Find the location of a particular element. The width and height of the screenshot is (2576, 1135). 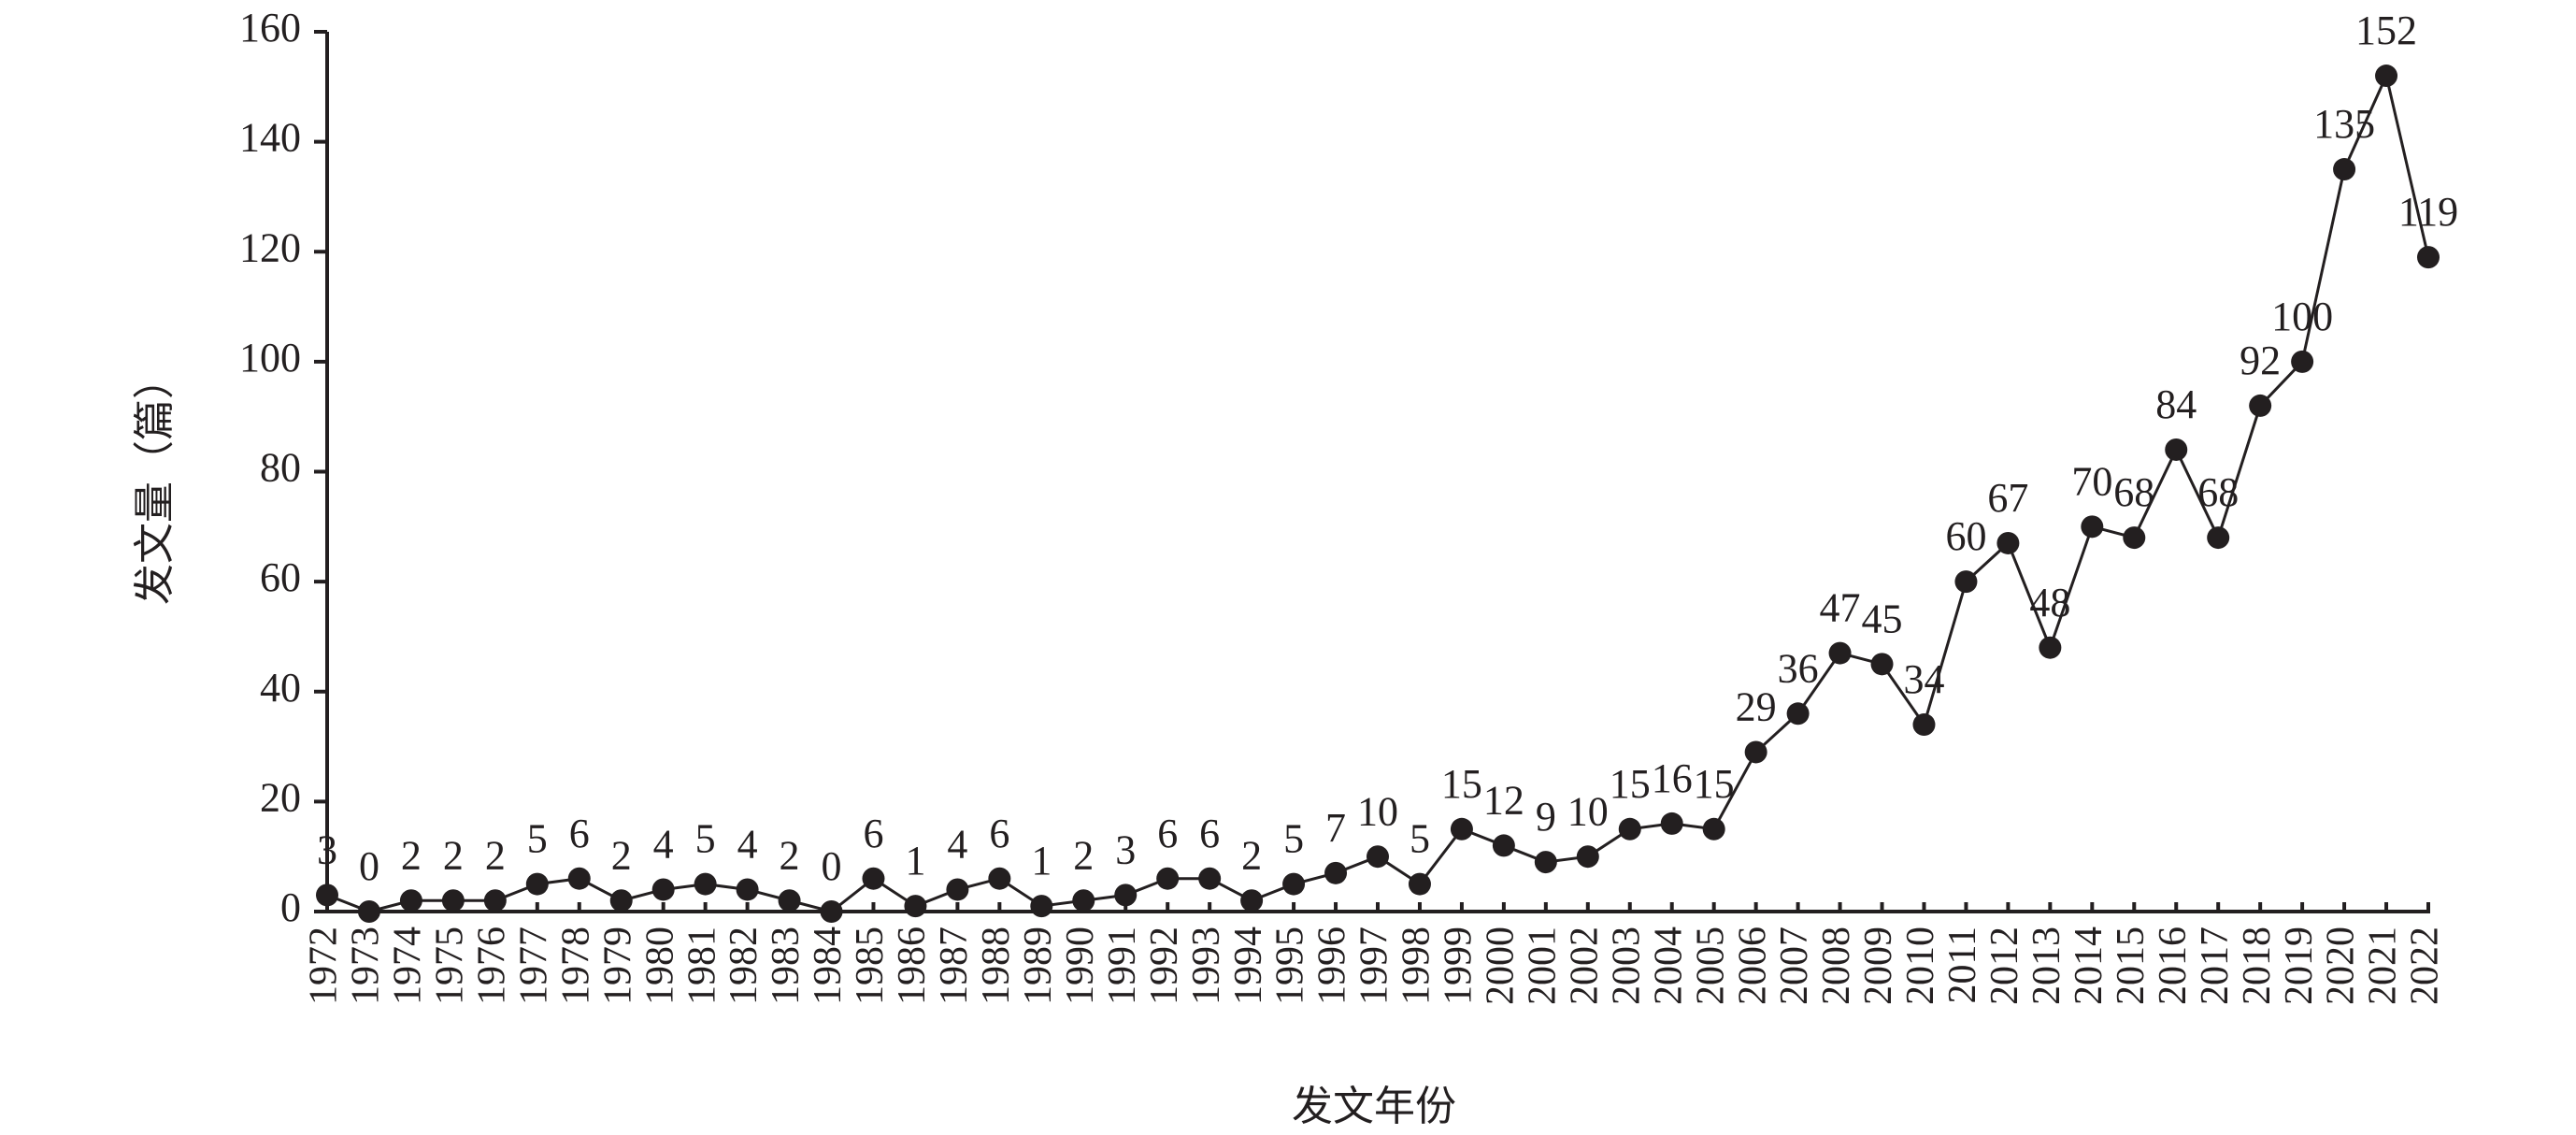

data-label: 0 is located at coordinates (369, 866).